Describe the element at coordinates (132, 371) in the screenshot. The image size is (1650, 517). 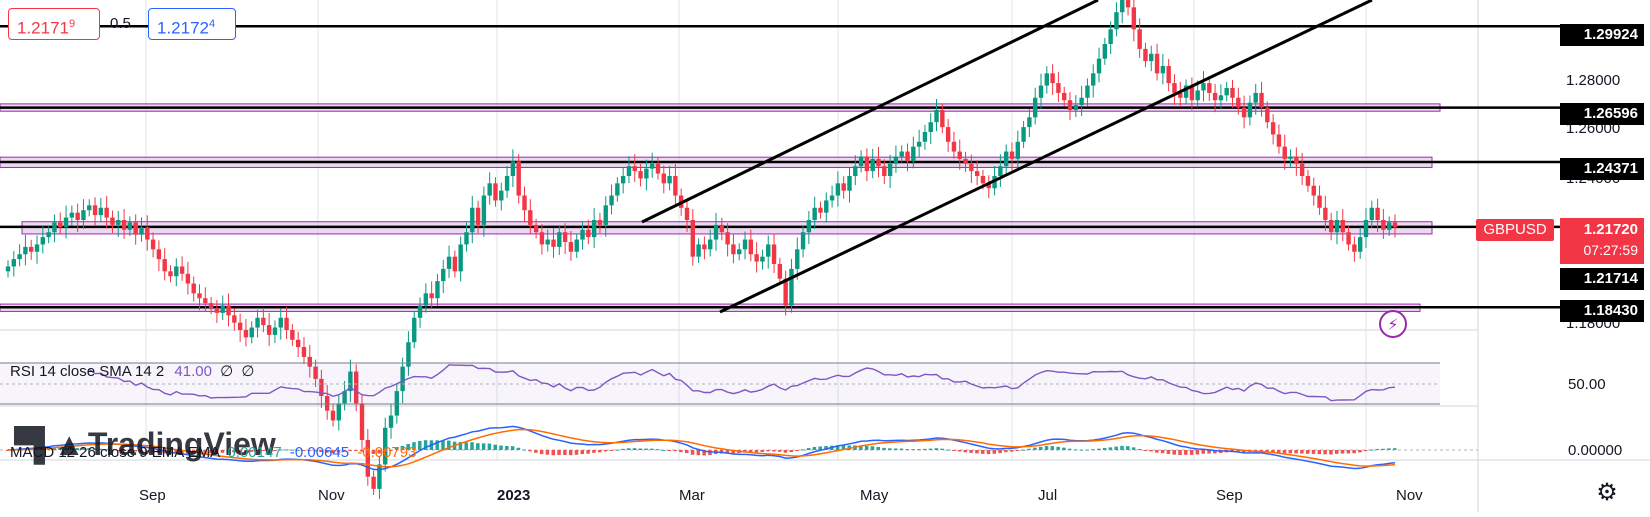
I see `rsi-legend: RSI 14 close SMA 14 2 41.00 ∅ ∅` at that location.